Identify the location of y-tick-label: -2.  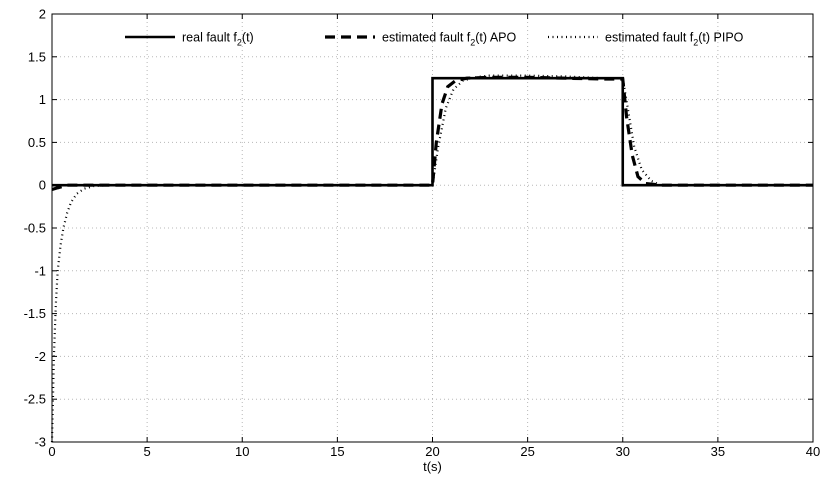
(40, 356).